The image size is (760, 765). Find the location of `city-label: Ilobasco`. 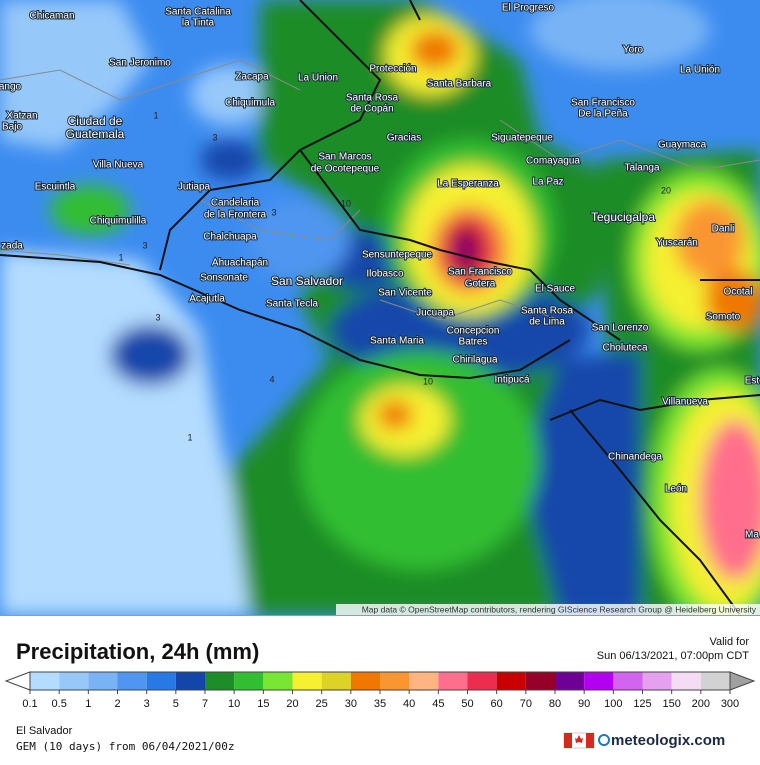

city-label: Ilobasco is located at coordinates (385, 274).